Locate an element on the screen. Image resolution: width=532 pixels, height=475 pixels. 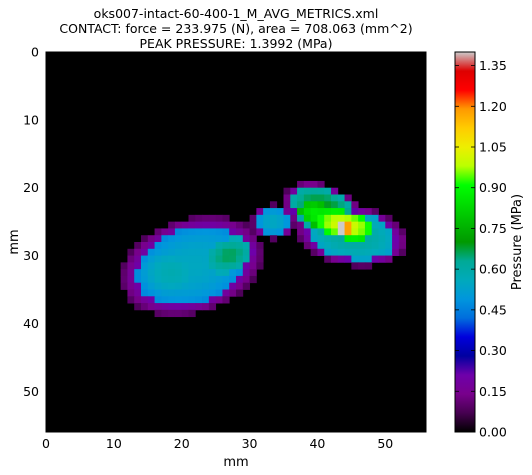
colorbar-tick-label: 0.90 is located at coordinates (493, 187).